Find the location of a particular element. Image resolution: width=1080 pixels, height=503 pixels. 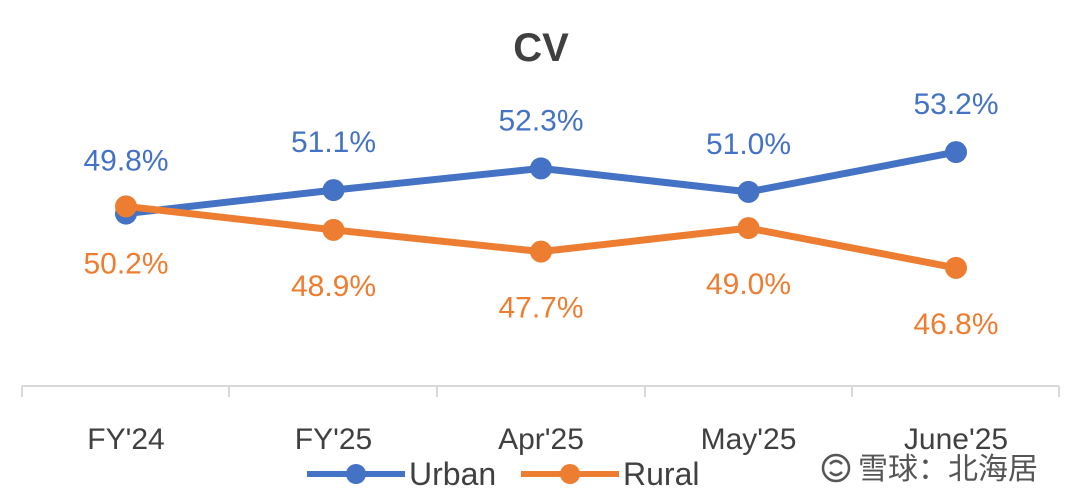

x-tick-labels: FY'24 FY'25 Apr'25 May'25 June'25 is located at coordinates (547, 439).